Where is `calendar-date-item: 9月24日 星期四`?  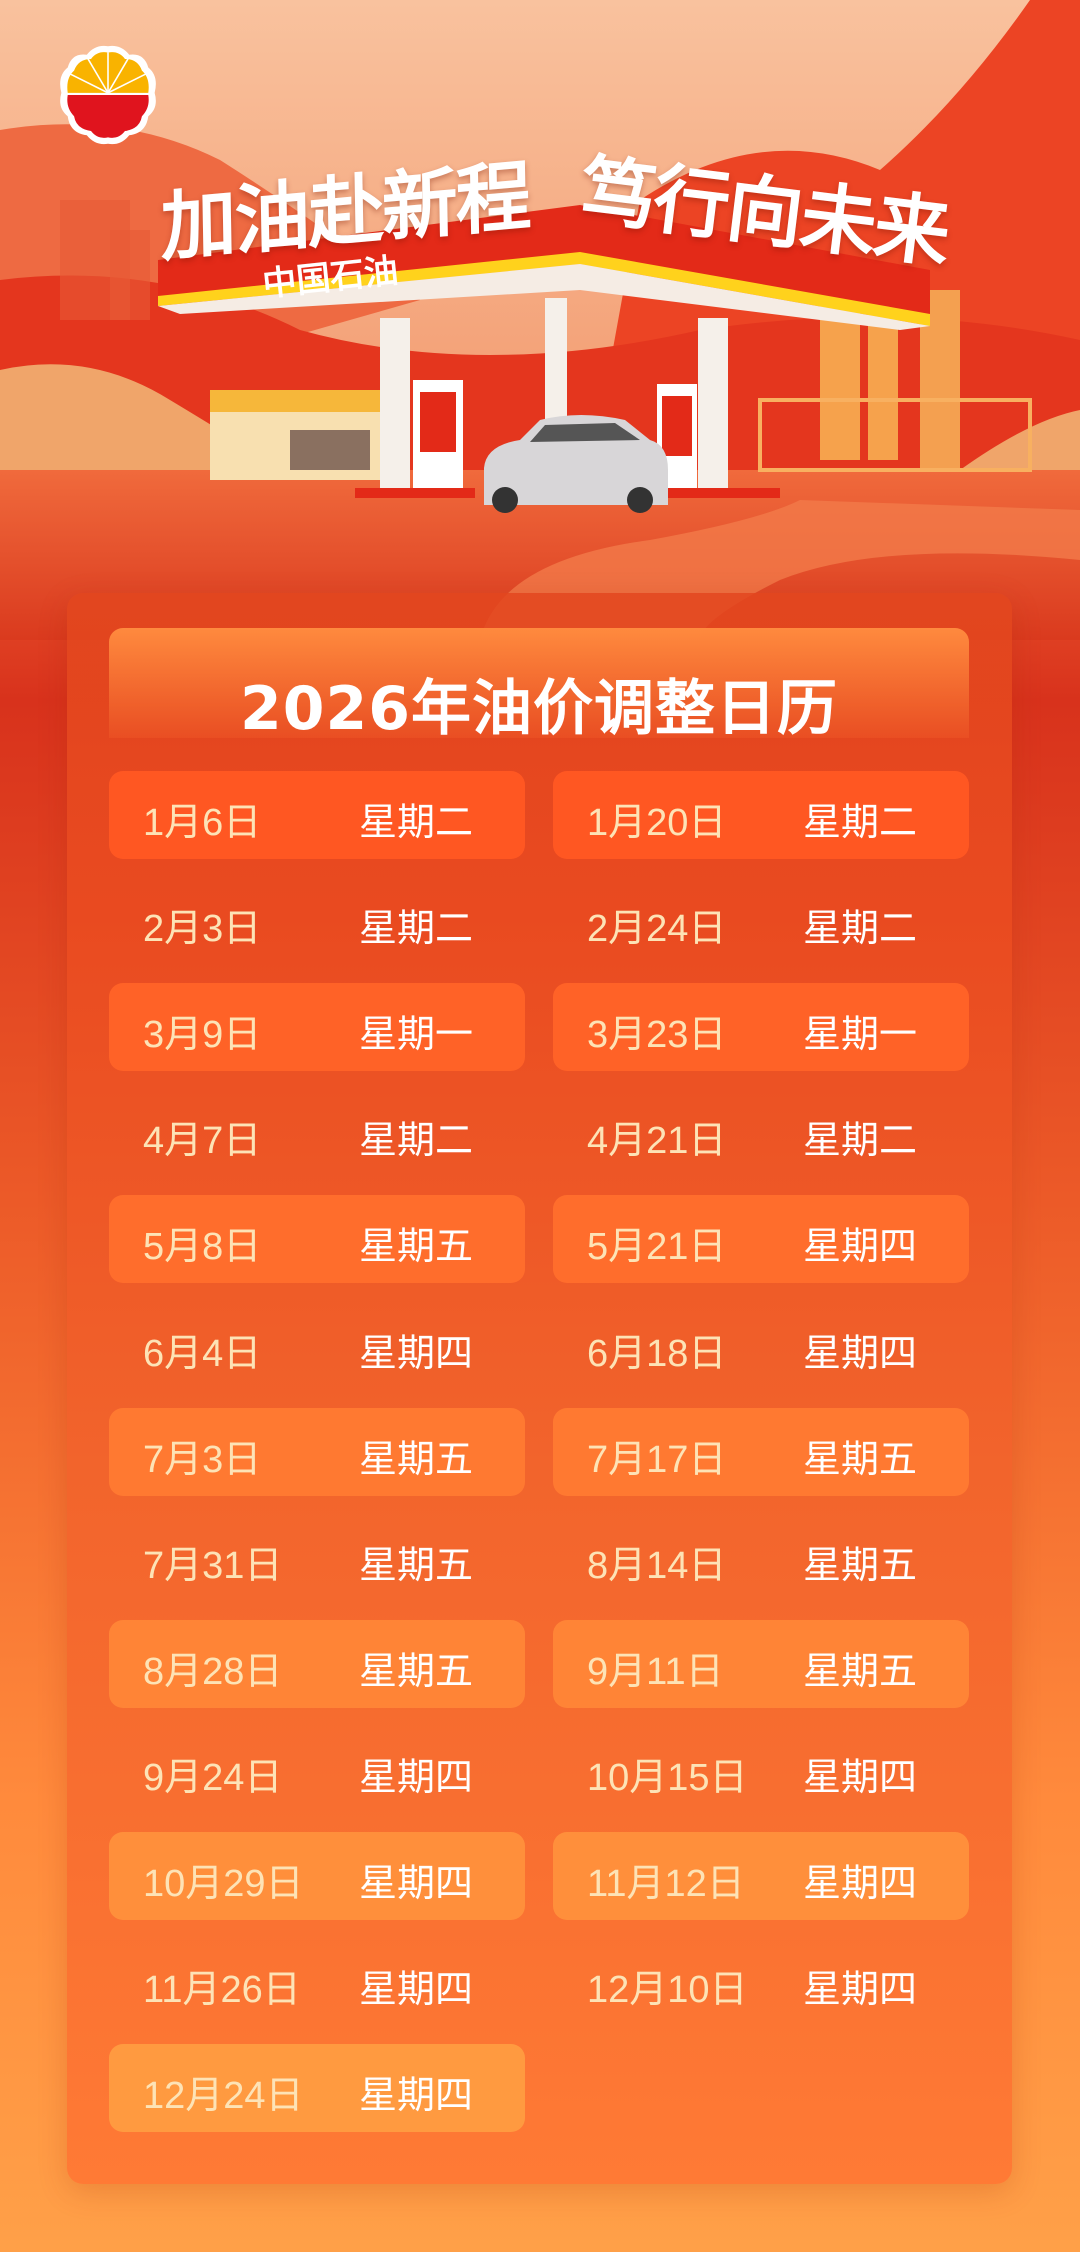 calendar-date-item: 9月24日 星期四 is located at coordinates (317, 1770).